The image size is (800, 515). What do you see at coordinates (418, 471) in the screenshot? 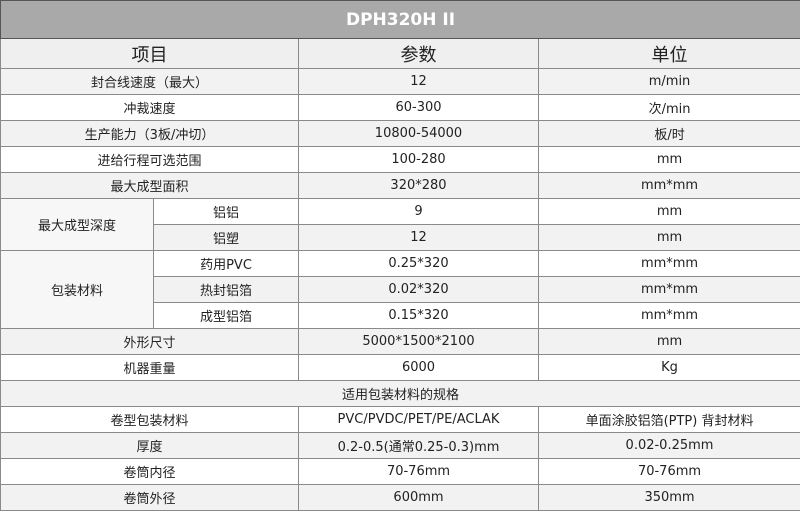
I see `forming-material-cell: 70-76mm` at bounding box center [418, 471].